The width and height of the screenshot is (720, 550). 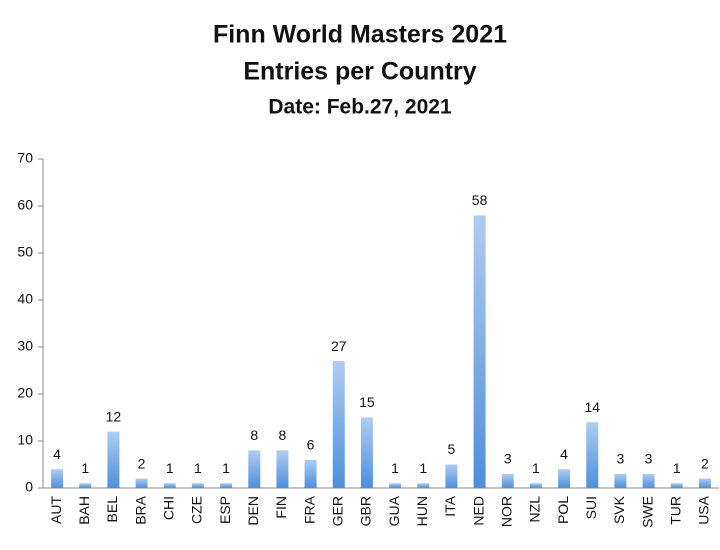 I want to click on x-tick-label: SVK, so click(x=619, y=509).